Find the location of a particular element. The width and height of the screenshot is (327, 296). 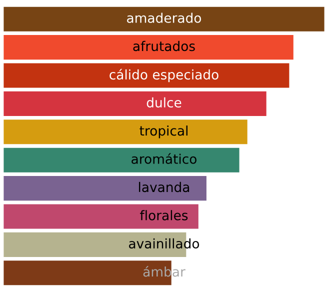

y-tick-label: tropical is located at coordinates (164, 132).